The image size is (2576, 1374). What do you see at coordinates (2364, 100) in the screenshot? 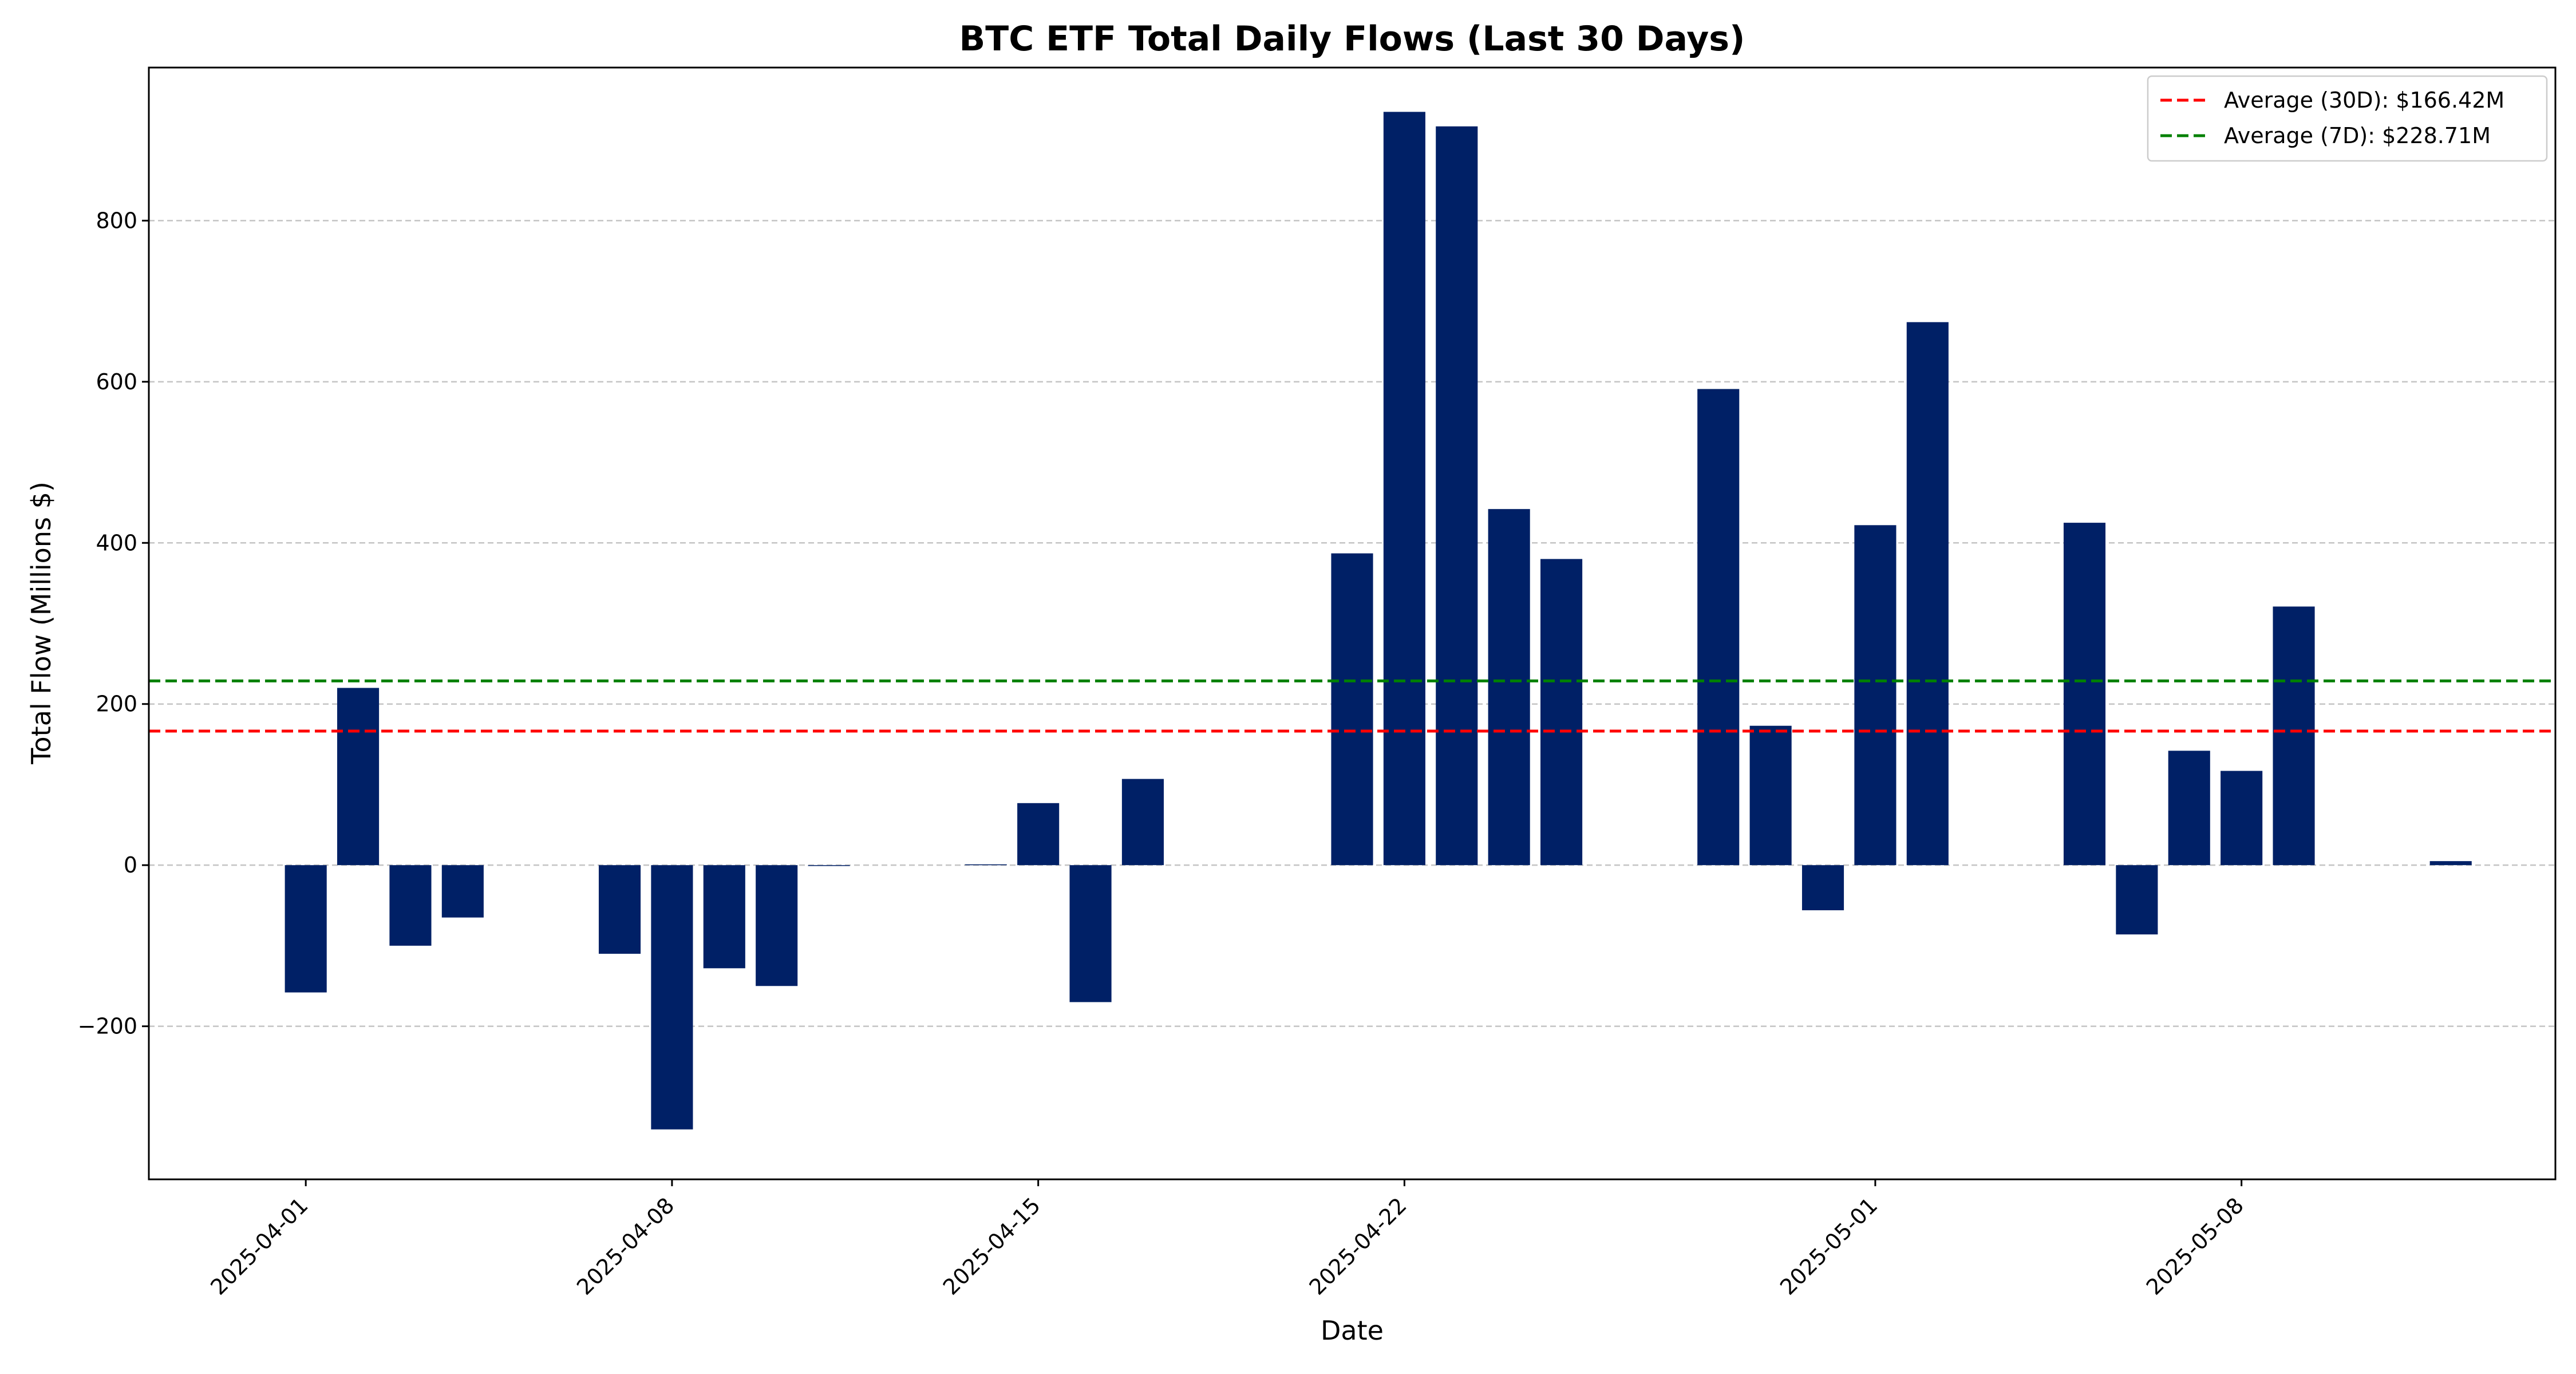
I see `legend-label: Average (30D): $166.42M` at bounding box center [2364, 100].